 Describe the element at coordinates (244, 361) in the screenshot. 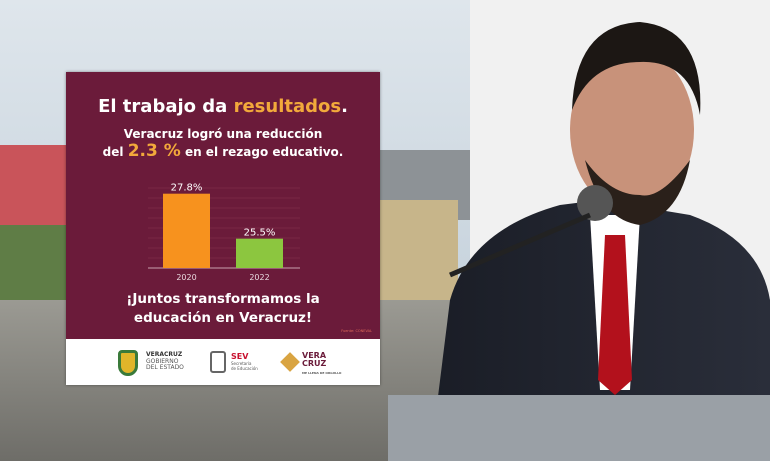

I see `sev-logo-text: SEV Secretaría de Educación` at that location.